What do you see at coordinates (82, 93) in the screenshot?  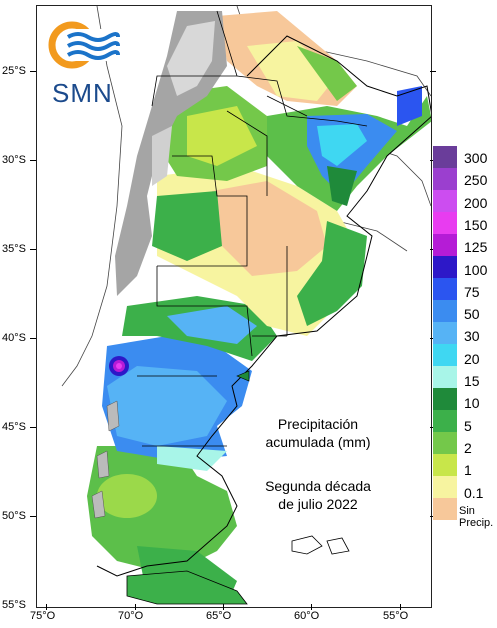 I see `smn-logo-text: SMN` at bounding box center [82, 93].